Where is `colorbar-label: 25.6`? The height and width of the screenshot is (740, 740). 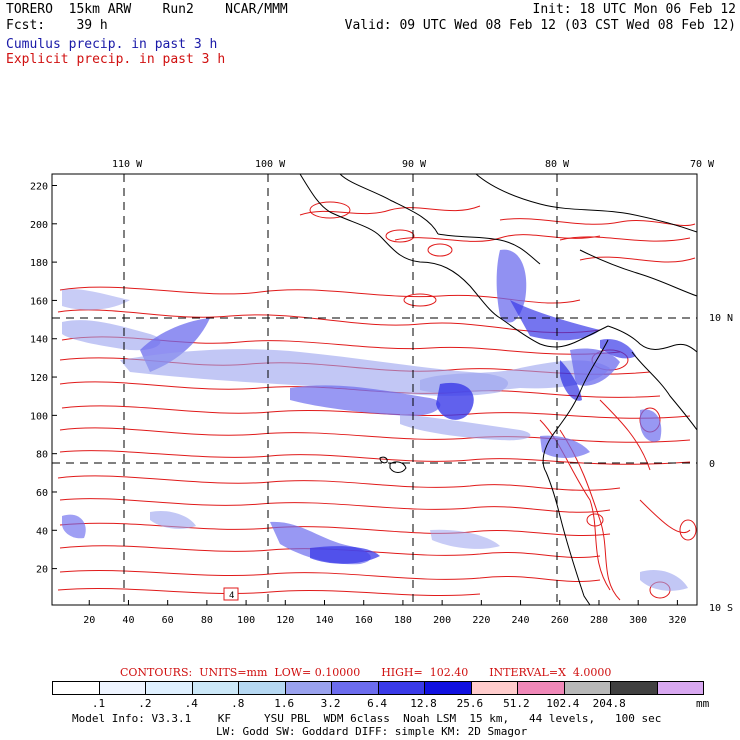
colorbar-label: 25.6 is located at coordinates (470, 703).